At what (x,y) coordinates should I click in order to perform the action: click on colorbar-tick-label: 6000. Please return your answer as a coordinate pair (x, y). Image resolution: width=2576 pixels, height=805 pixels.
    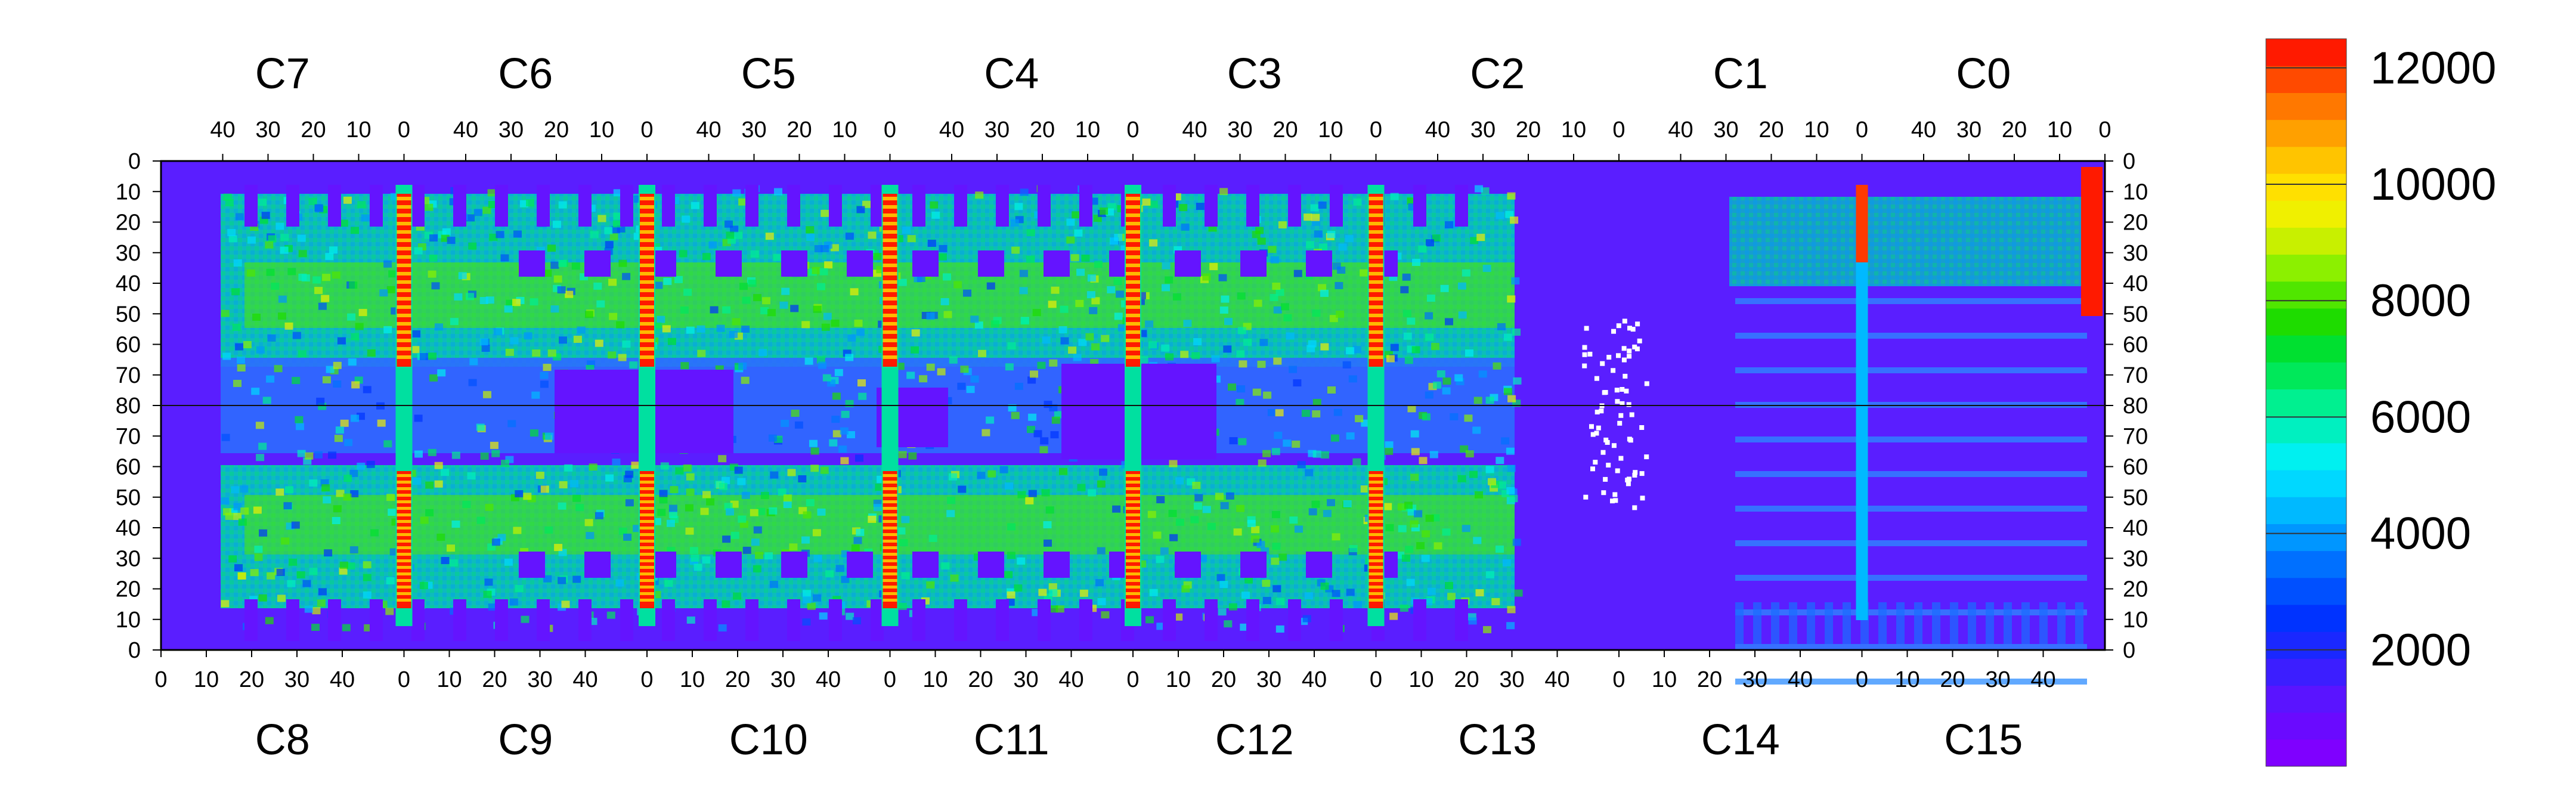
    Looking at the image, I should click on (2421, 417).